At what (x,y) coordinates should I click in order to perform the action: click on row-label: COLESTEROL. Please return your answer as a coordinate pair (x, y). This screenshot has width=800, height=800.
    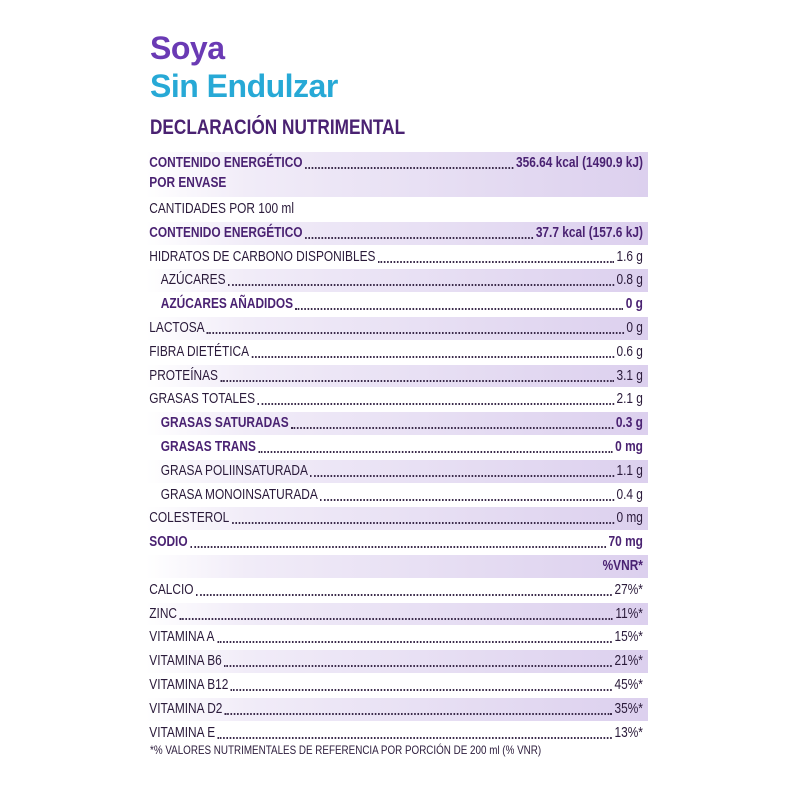
    Looking at the image, I should click on (189, 518).